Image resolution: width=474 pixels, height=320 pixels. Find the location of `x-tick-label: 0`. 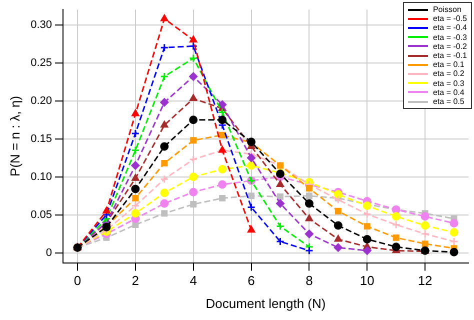

x-tick-label: 0 is located at coordinates (78, 280).